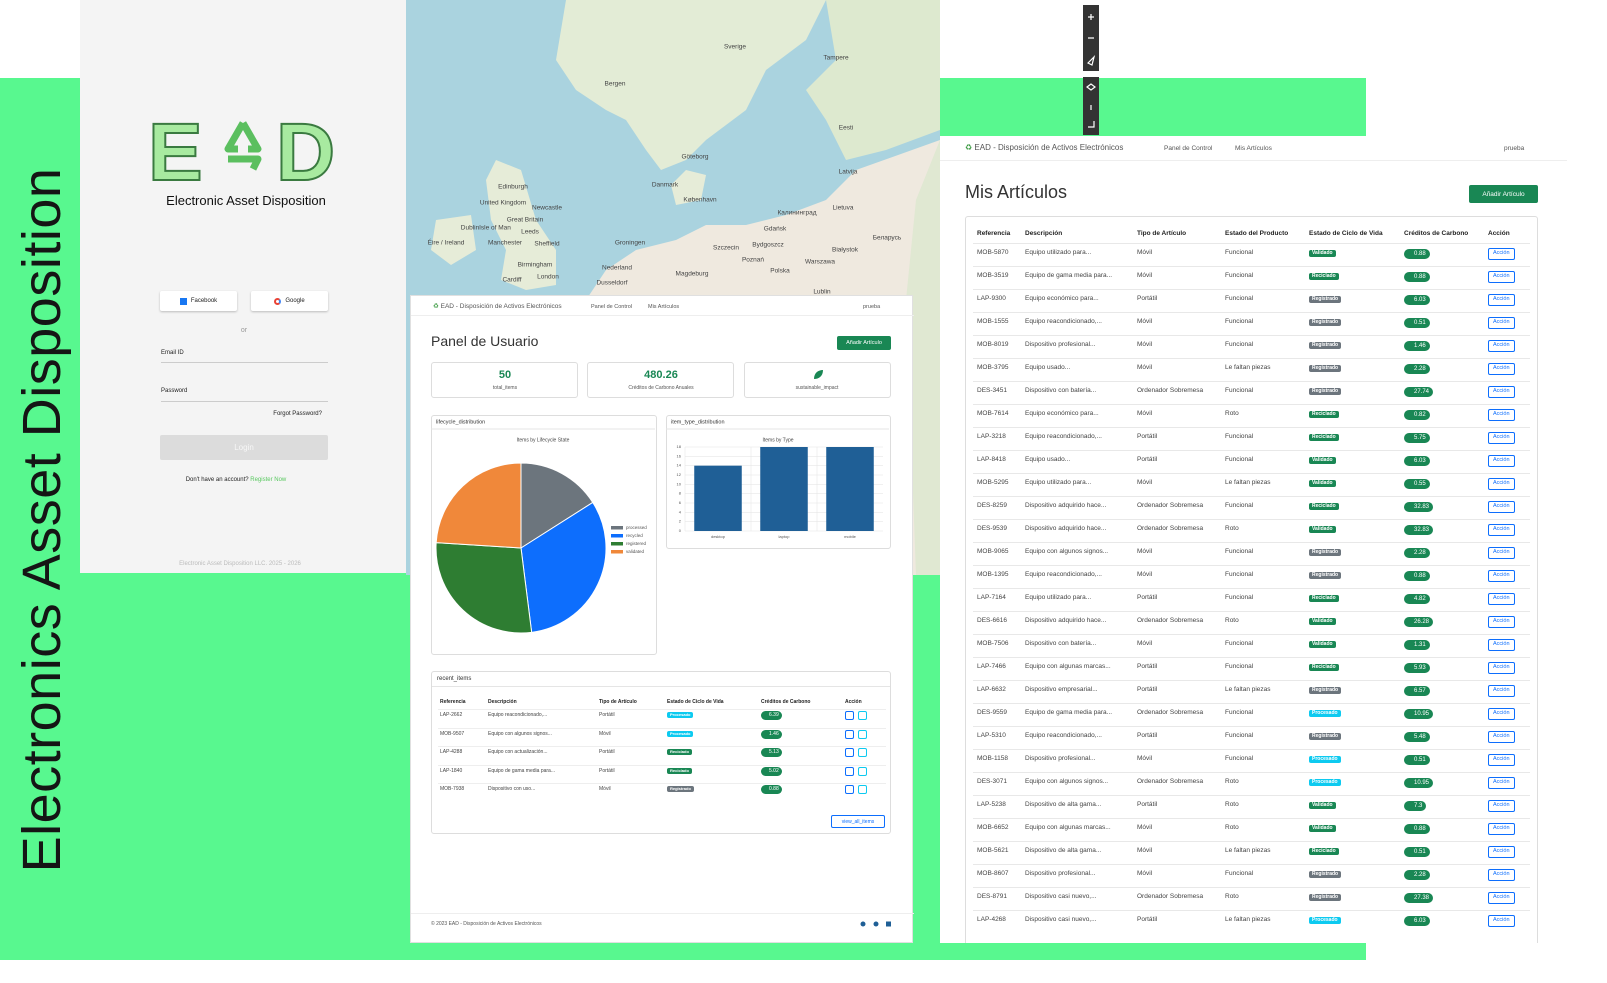  Describe the element at coordinates (244, 447) in the screenshot. I see `login-button: Login` at that location.